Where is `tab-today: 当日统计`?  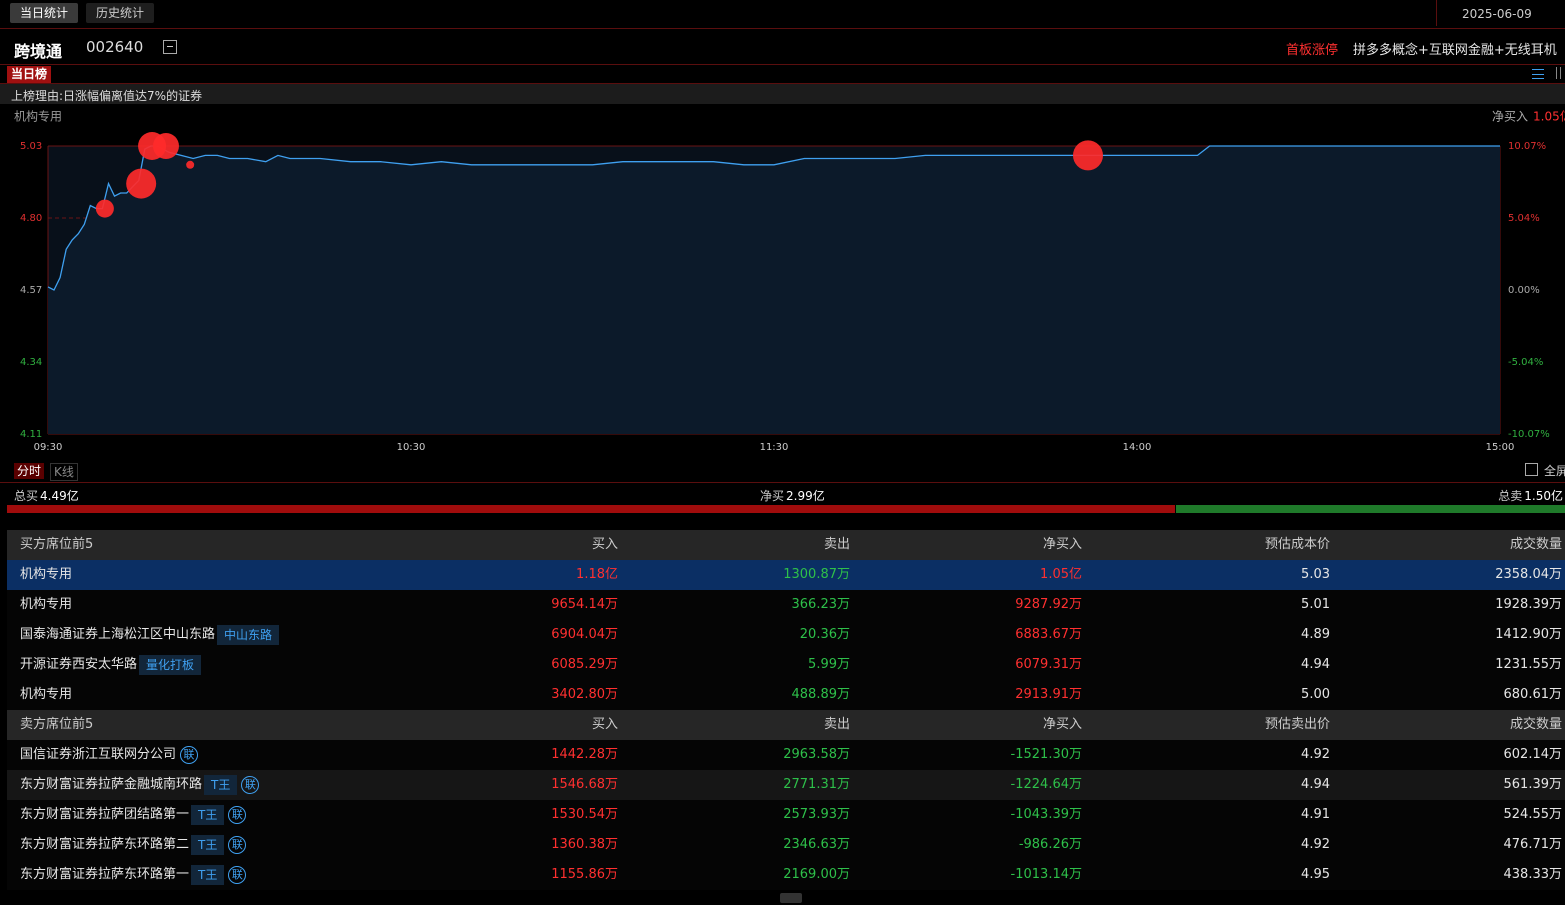
tab-today: 当日统计 is located at coordinates (44, 13).